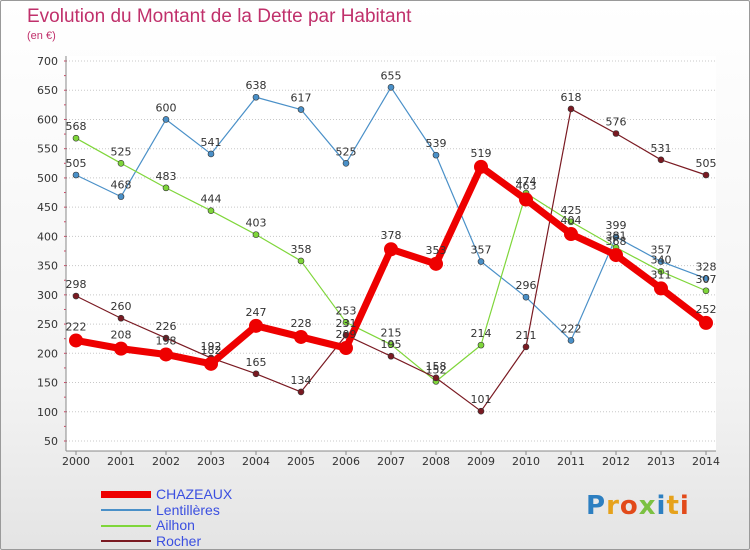 The height and width of the screenshot is (550, 750). Describe the element at coordinates (121, 151) in the screenshot. I see `data-label: 525` at that location.